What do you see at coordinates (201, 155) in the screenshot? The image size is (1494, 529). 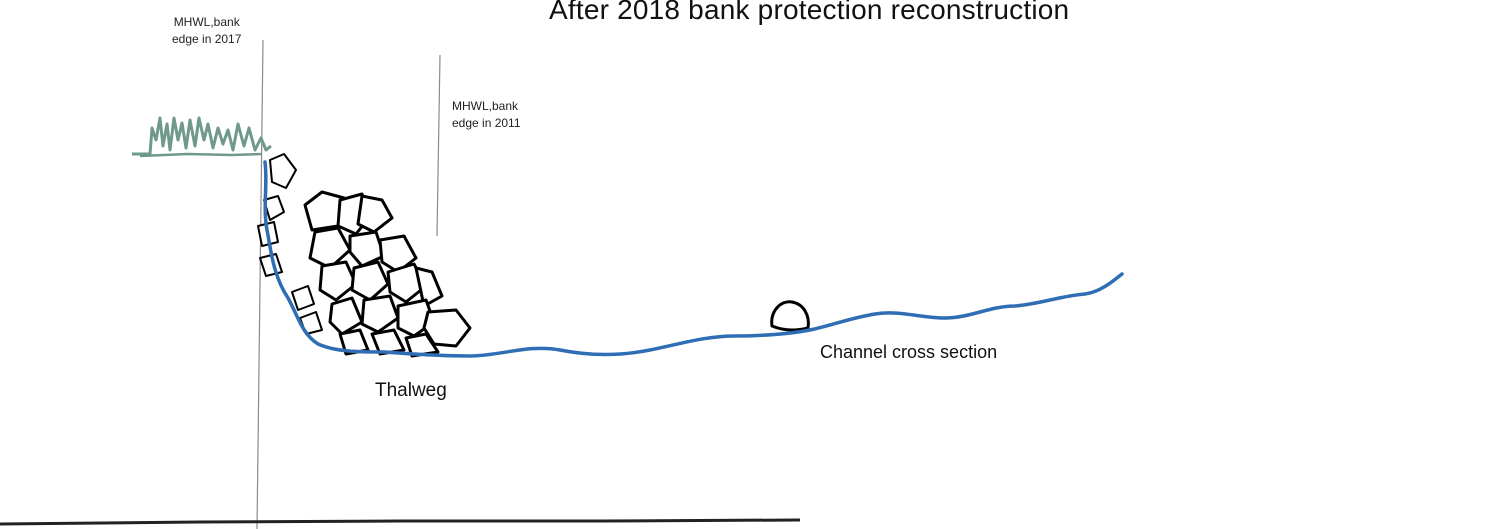 I see `bank-vegetation-ground` at bounding box center [201, 155].